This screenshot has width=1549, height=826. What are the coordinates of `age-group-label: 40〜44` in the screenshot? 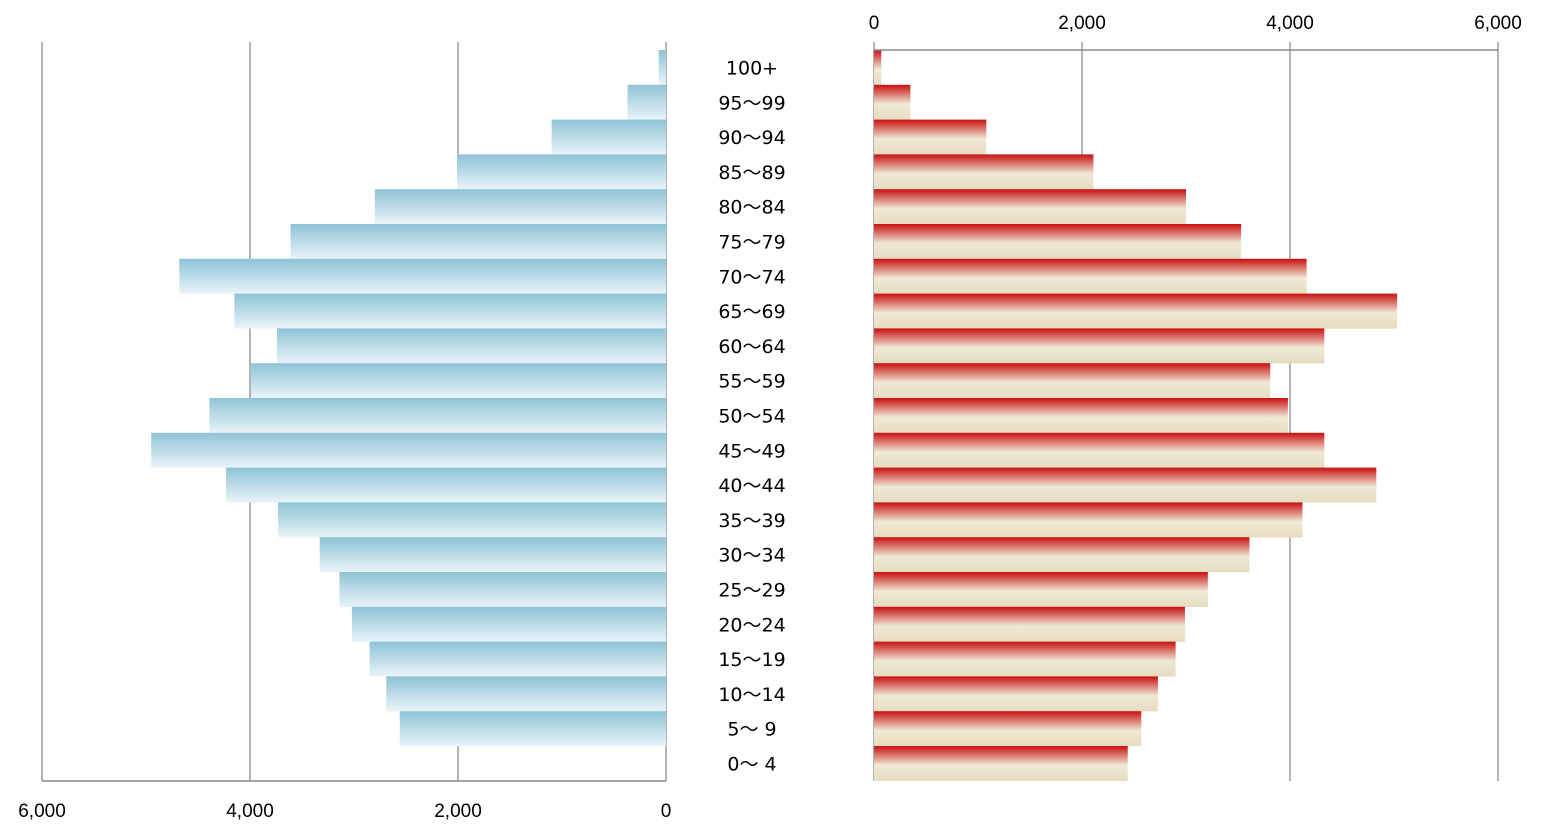 It's located at (751, 486).